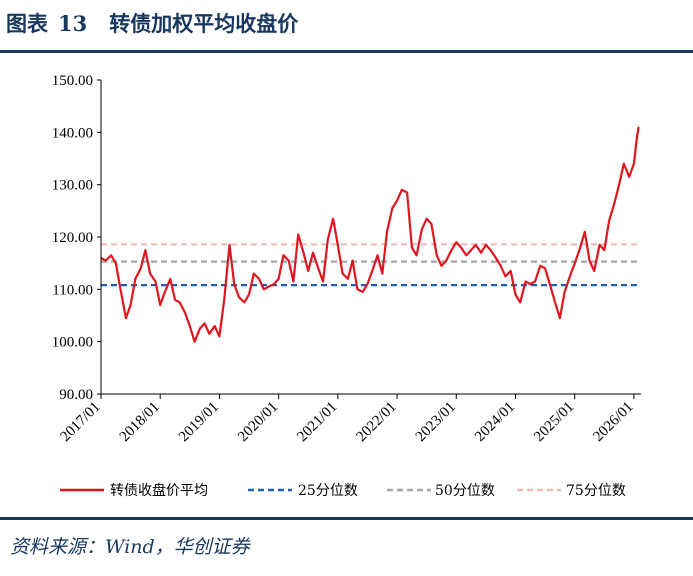 This screenshot has width=693, height=576. What do you see at coordinates (73, 23) in the screenshot?
I see `figure-number: 13` at bounding box center [73, 23].